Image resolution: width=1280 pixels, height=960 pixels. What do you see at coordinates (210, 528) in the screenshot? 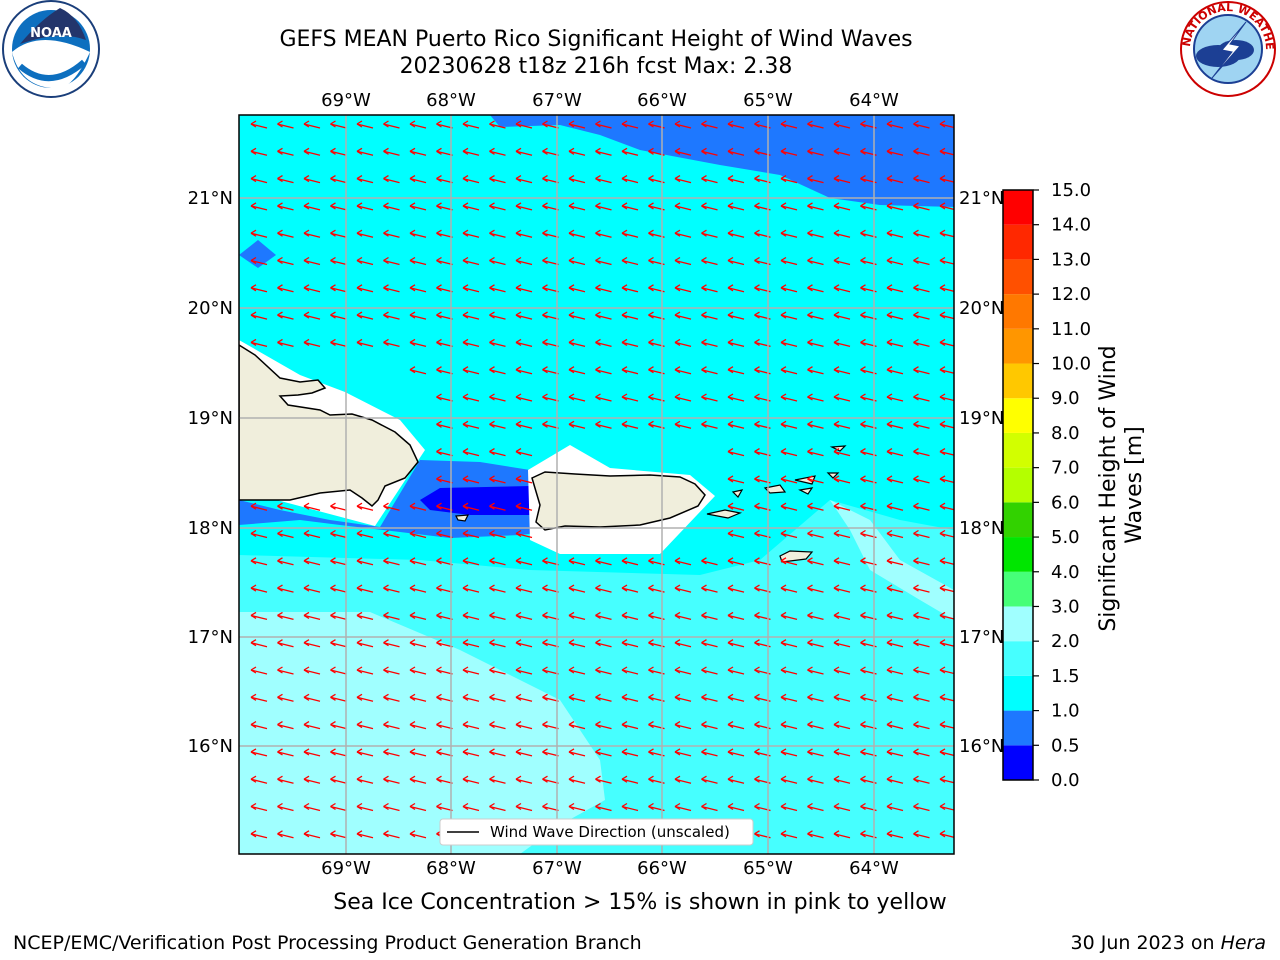
I see `lat-label-left: 18°N` at bounding box center [210, 528].